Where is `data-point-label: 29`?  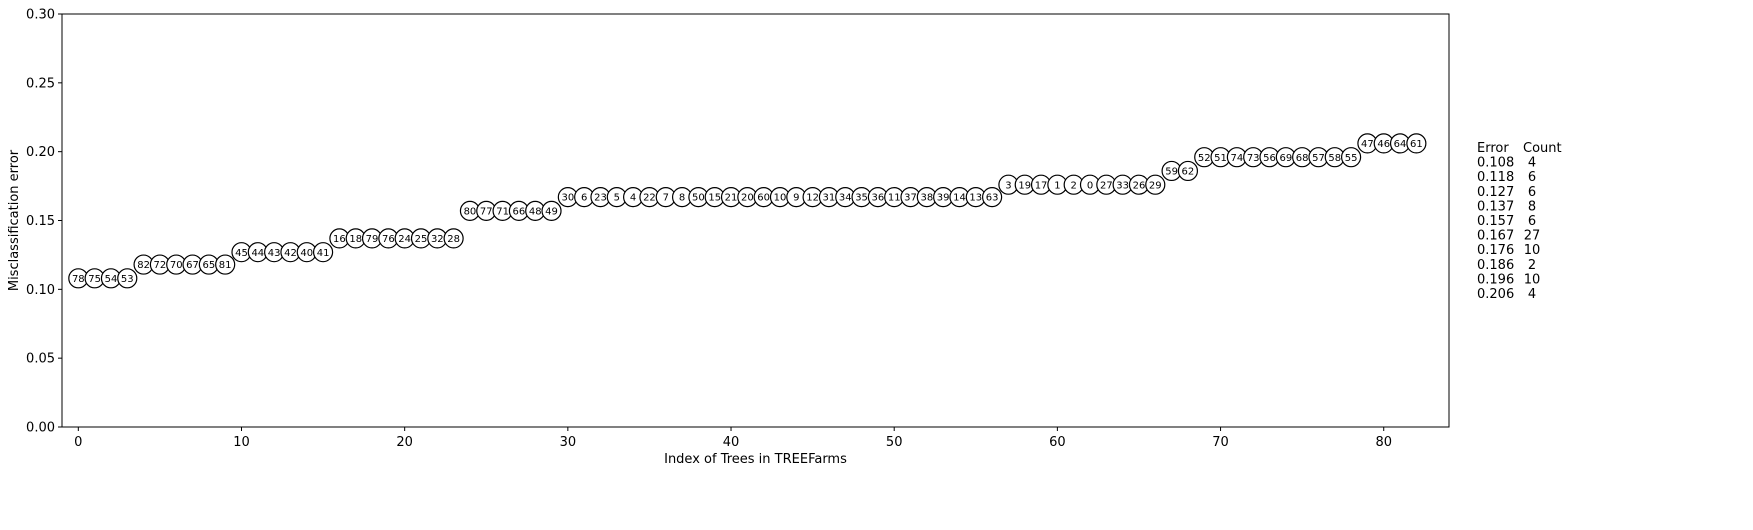
data-point-label: 29 is located at coordinates (1155, 185).